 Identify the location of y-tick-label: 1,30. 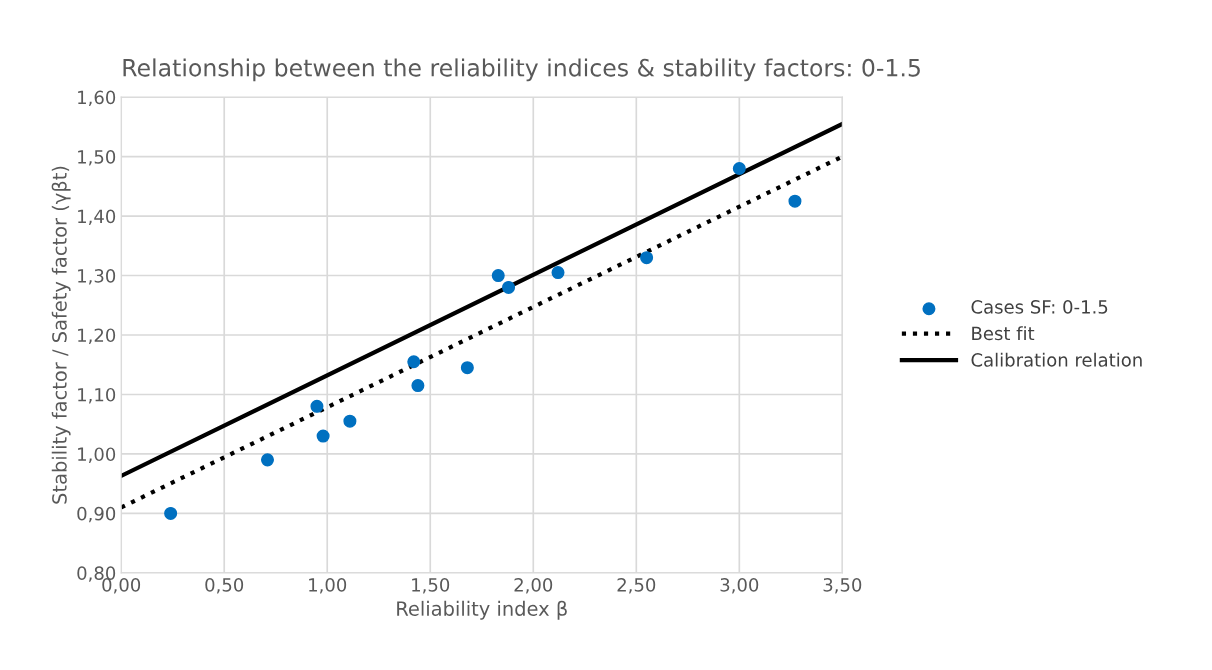
(97, 277).